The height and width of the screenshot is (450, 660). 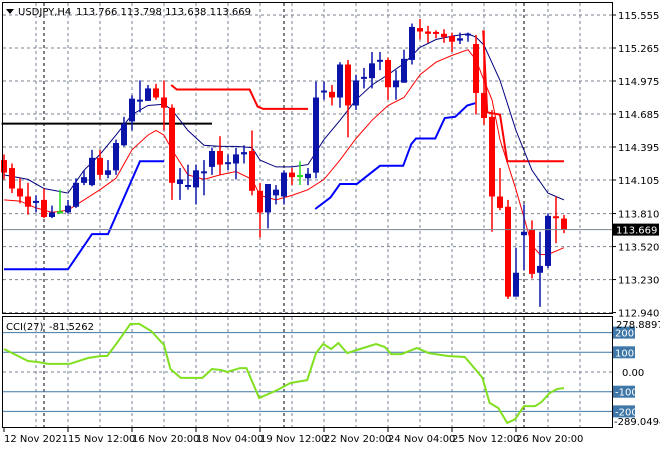 What do you see at coordinates (293, 439) in the screenshot?
I see `time-tick-label: 19 Nov 12:00` at bounding box center [293, 439].